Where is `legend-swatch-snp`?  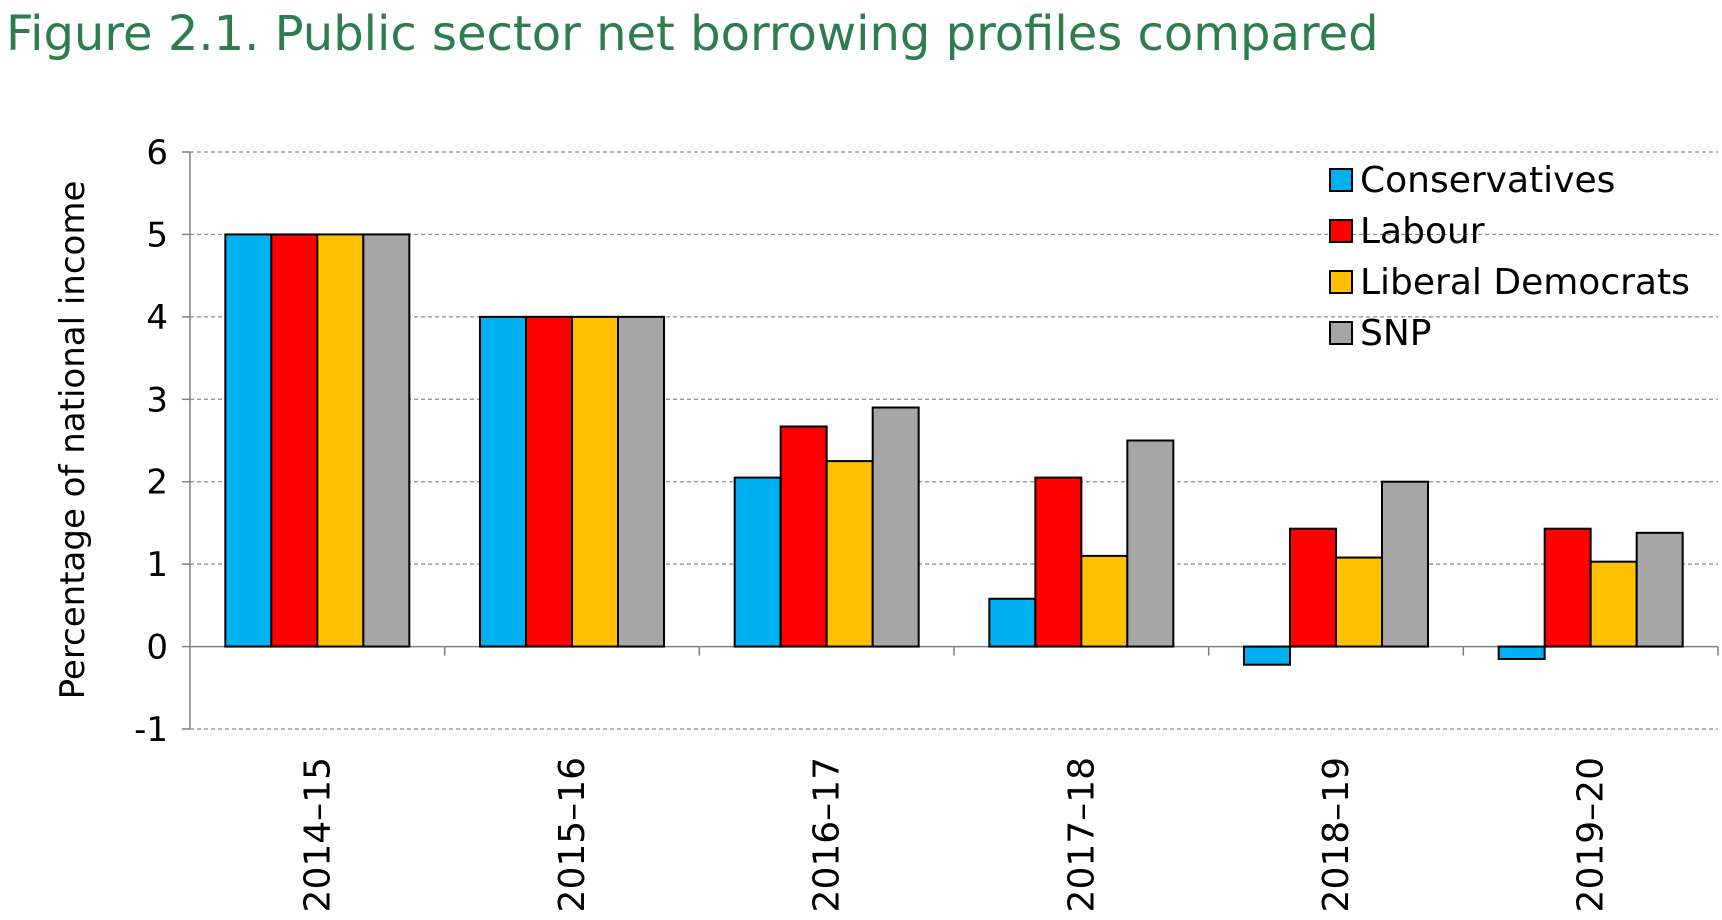
legend-swatch-snp is located at coordinates (1341, 333).